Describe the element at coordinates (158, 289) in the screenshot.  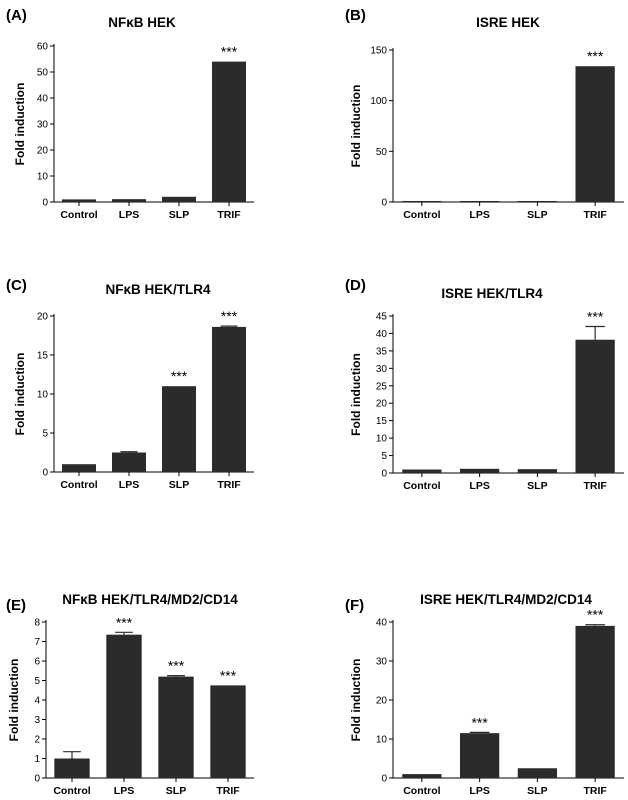
I see `chart-title: NFκB HEK/TLR4` at that location.